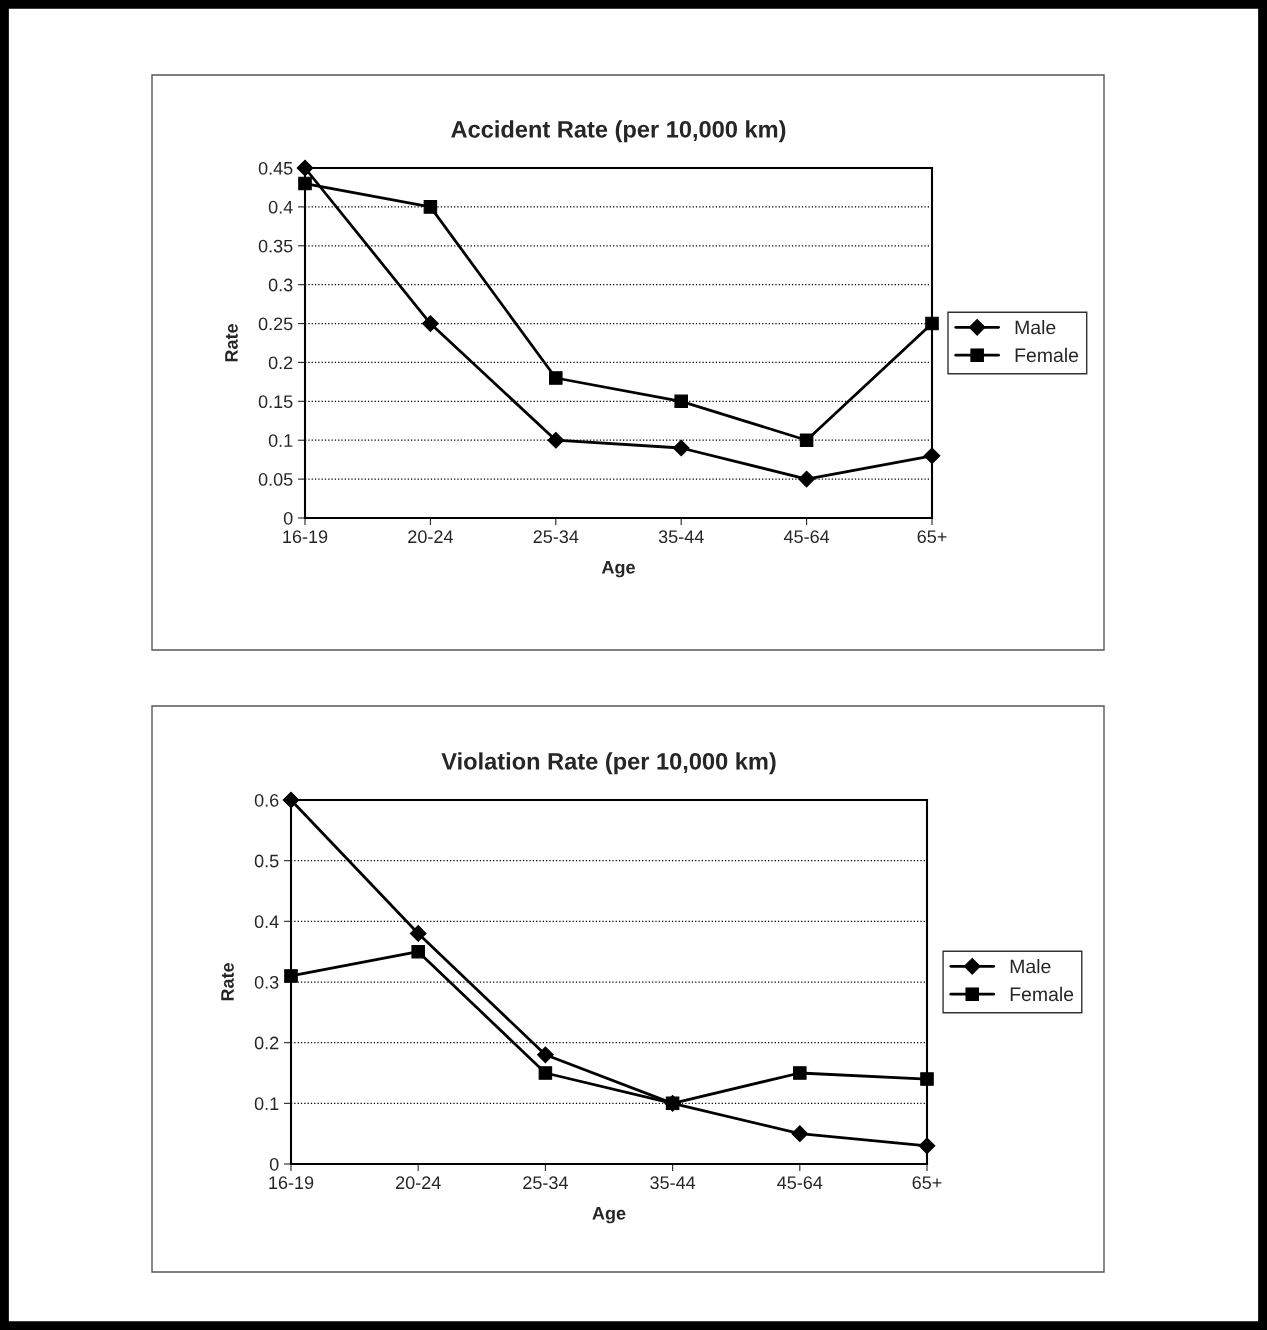 This screenshot has width=1267, height=1330. Describe the element at coordinates (608, 763) in the screenshot. I see `chart-title: Violation Rate (per 10,000 km)` at that location.